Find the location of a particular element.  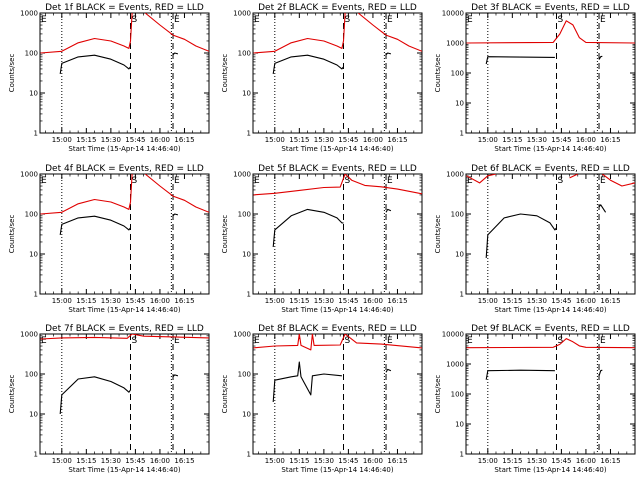

panel-title: Det 4f BLACK = Events, RED = LLD is located at coordinates (124, 169).